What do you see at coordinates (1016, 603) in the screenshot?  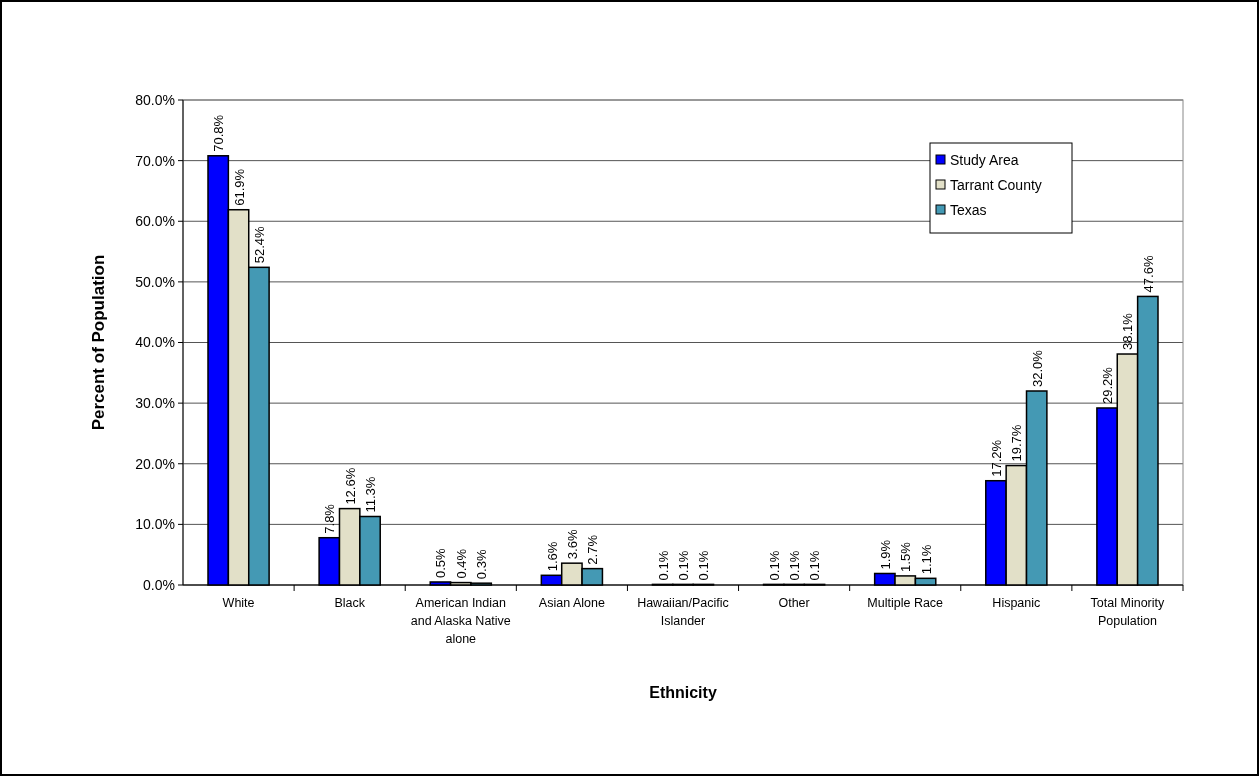 I see `x-tick-label: Hispanic` at bounding box center [1016, 603].